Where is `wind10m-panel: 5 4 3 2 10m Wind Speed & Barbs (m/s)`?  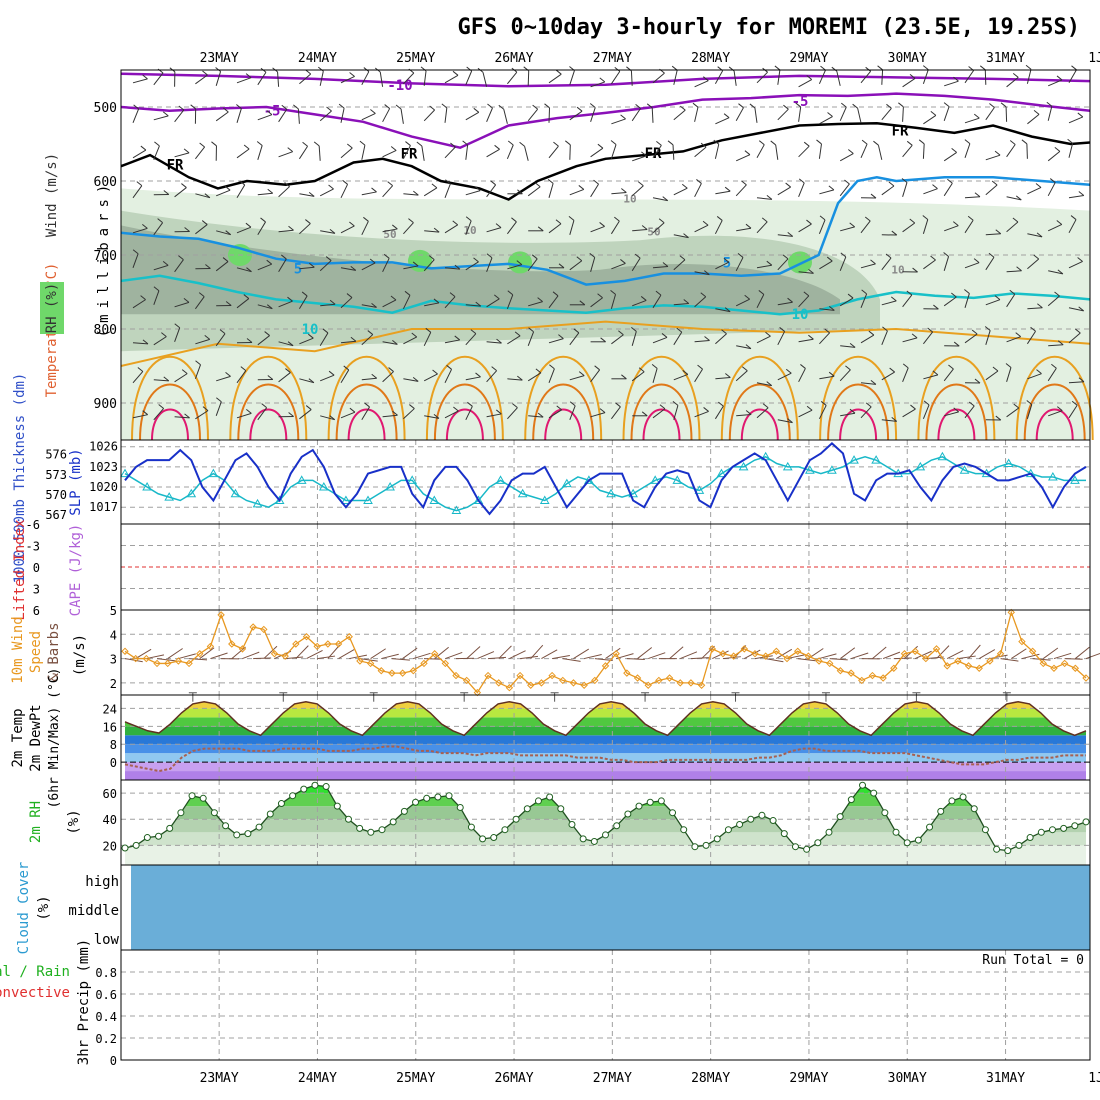
wind10m-panel: 5 4 3 2 10m Wind Speed & Barbs (m/s) is located at coordinates (555, 650).